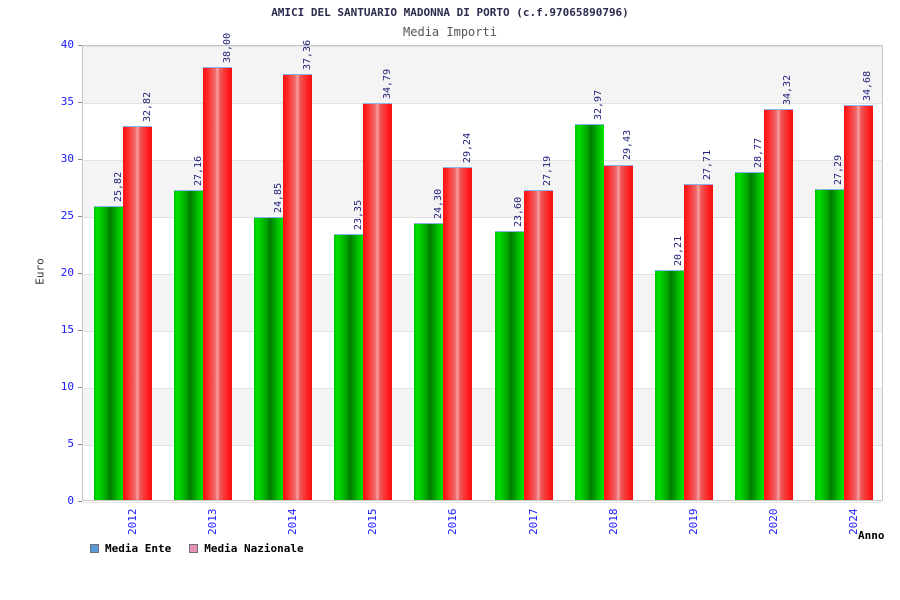  What do you see at coordinates (67, 272) in the screenshot?
I see `y-axis-tick-label: 20` at bounding box center [67, 272].